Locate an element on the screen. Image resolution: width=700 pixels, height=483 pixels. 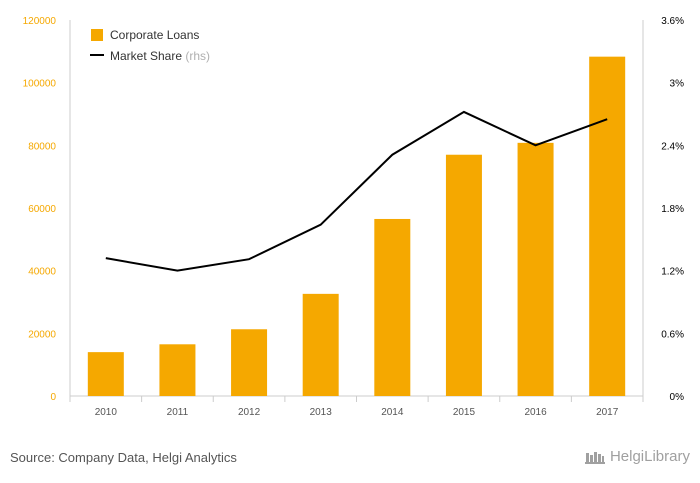
left-tick-label: 0 is located at coordinates (53, 397).